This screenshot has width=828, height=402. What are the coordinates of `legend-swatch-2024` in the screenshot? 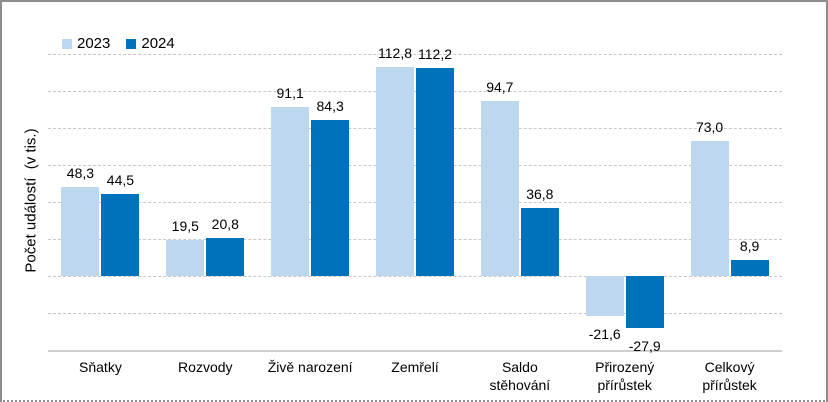 It's located at (131, 43).